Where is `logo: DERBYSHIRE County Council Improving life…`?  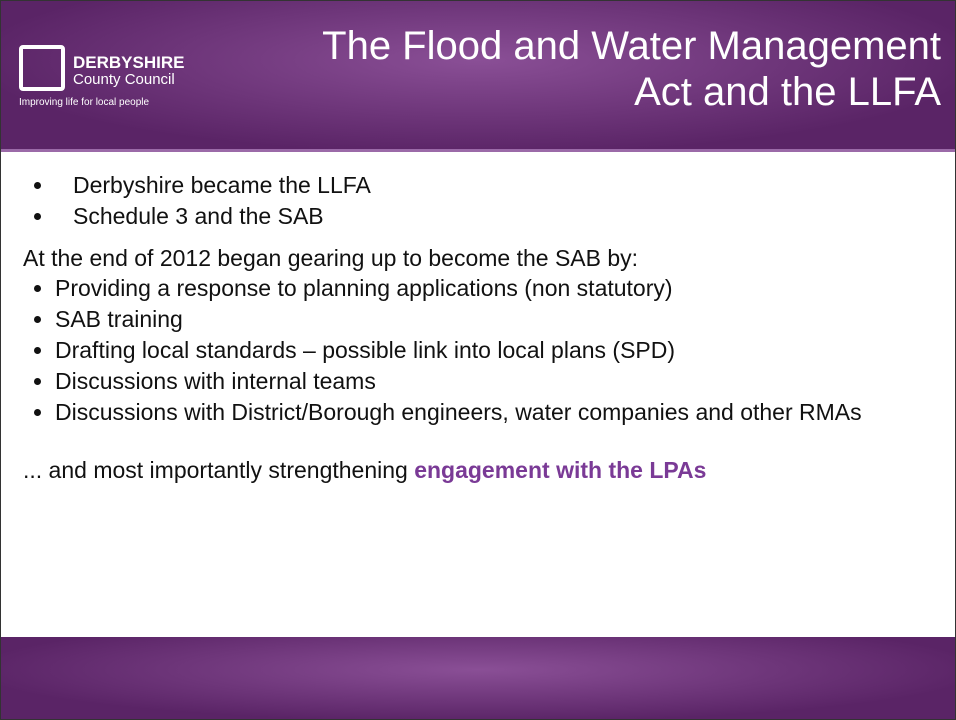
logo: DERBYSHIRE County Council Improving life… is located at coordinates (129, 80).